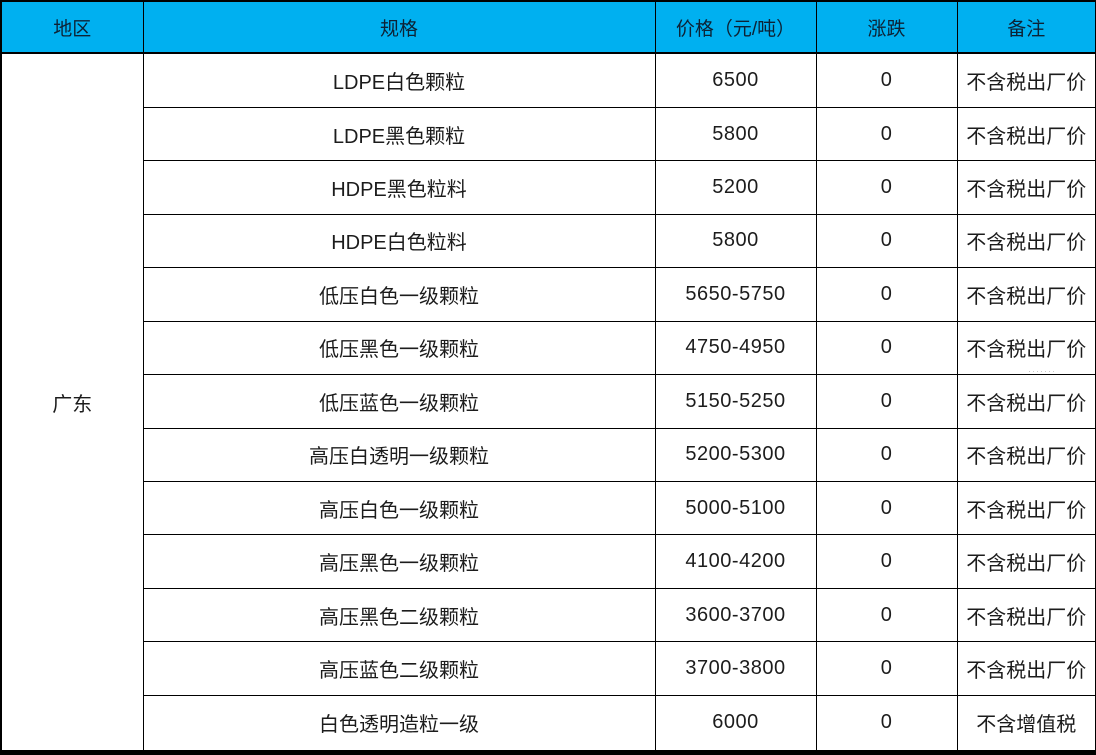 Image resolution: width=1096 pixels, height=755 pixels. What do you see at coordinates (399, 615) in the screenshot?
I see `spec-cell: 高压黑色二级颗粒` at bounding box center [399, 615].